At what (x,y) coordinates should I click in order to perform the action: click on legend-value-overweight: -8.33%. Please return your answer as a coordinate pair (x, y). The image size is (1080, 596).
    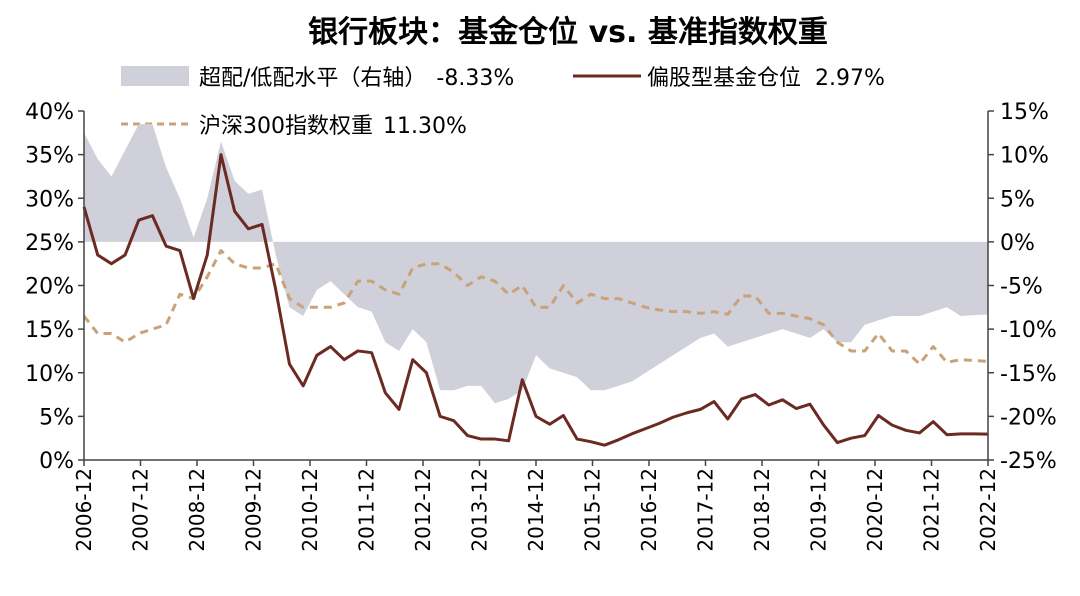
    Looking at the image, I should click on (475, 78).